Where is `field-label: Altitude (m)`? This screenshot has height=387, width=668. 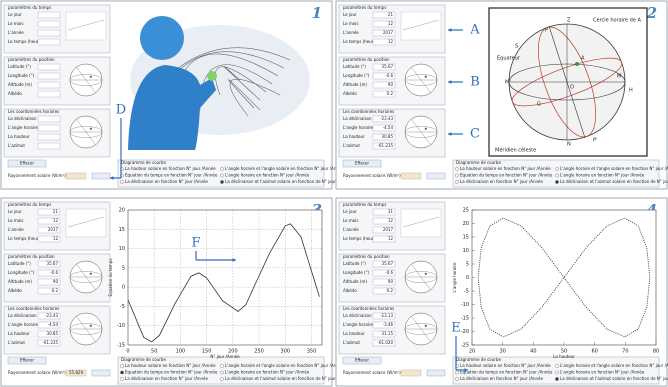
field-label: Altitude (m) is located at coordinates (20, 281).